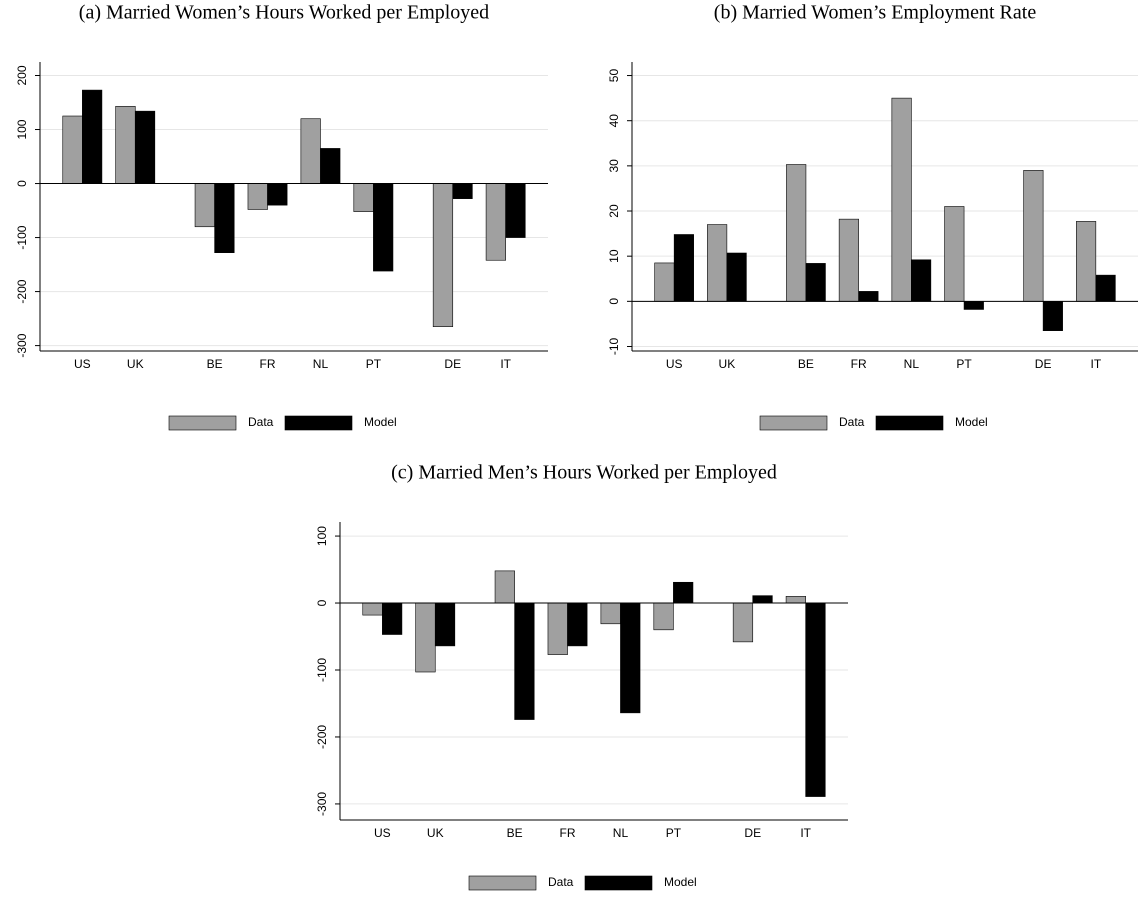 This screenshot has height=897, width=1143. Describe the element at coordinates (614, 346) in the screenshot. I see `y-tick-label: -10` at that location.